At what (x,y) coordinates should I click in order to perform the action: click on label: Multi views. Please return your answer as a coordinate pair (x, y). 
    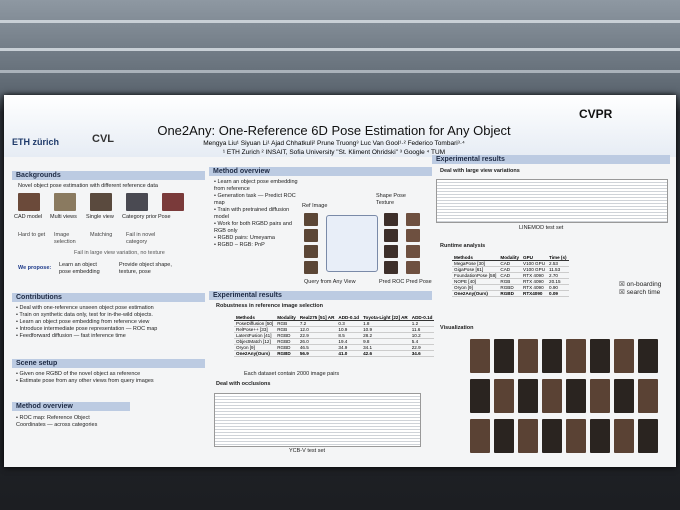
    Looking at the image, I should click on (63, 217).